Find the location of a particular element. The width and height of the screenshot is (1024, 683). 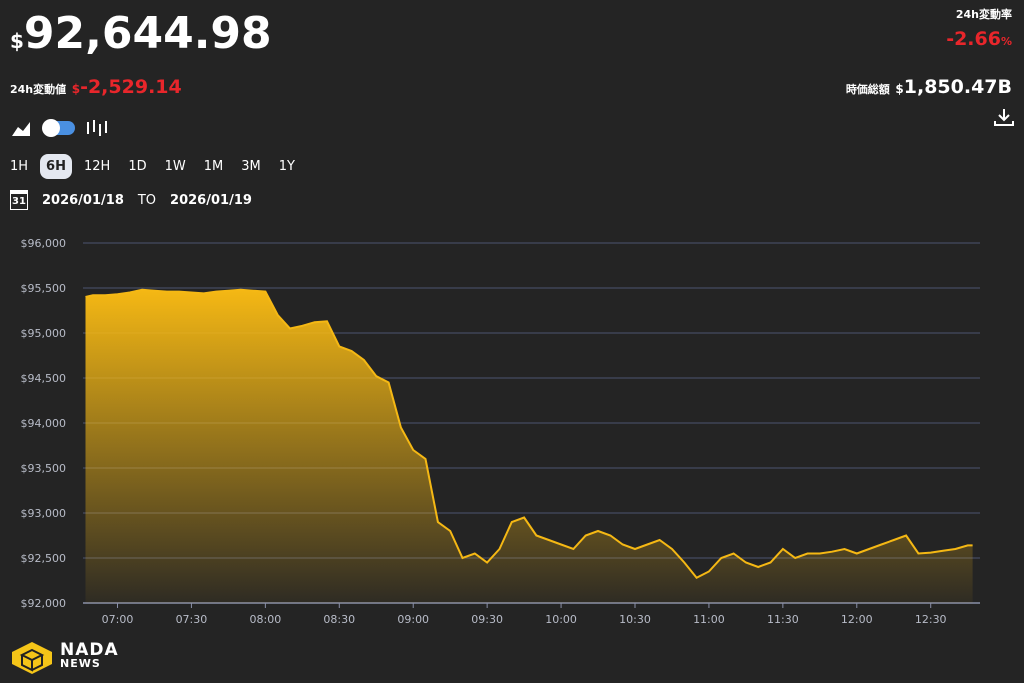

change-label: 24h変動値 is located at coordinates (38, 89).